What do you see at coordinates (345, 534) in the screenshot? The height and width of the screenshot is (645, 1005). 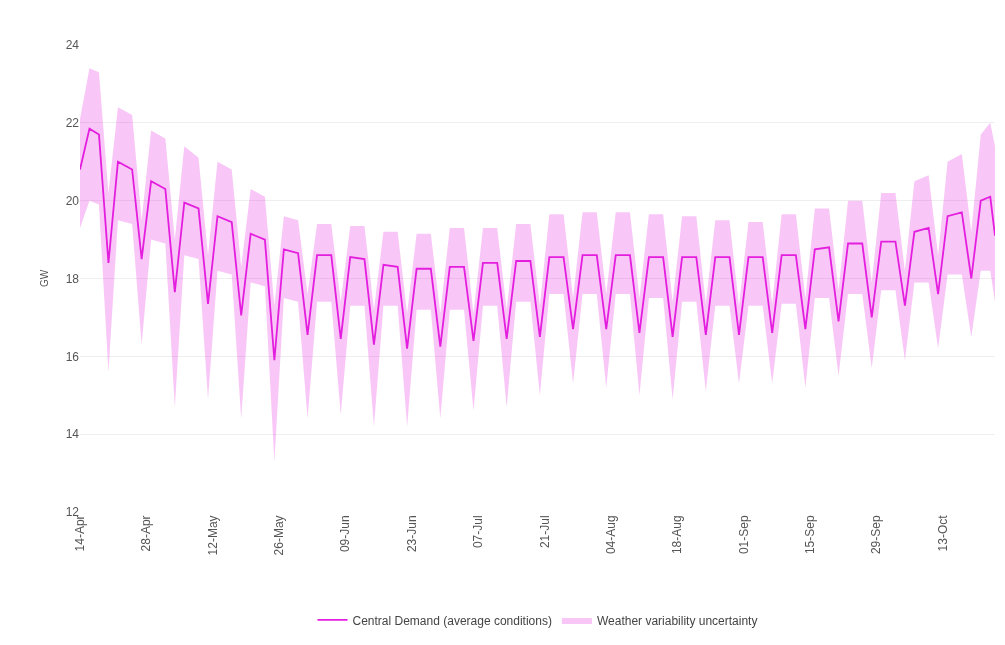 I see `x-tick-label: 09-Jun` at bounding box center [345, 534].